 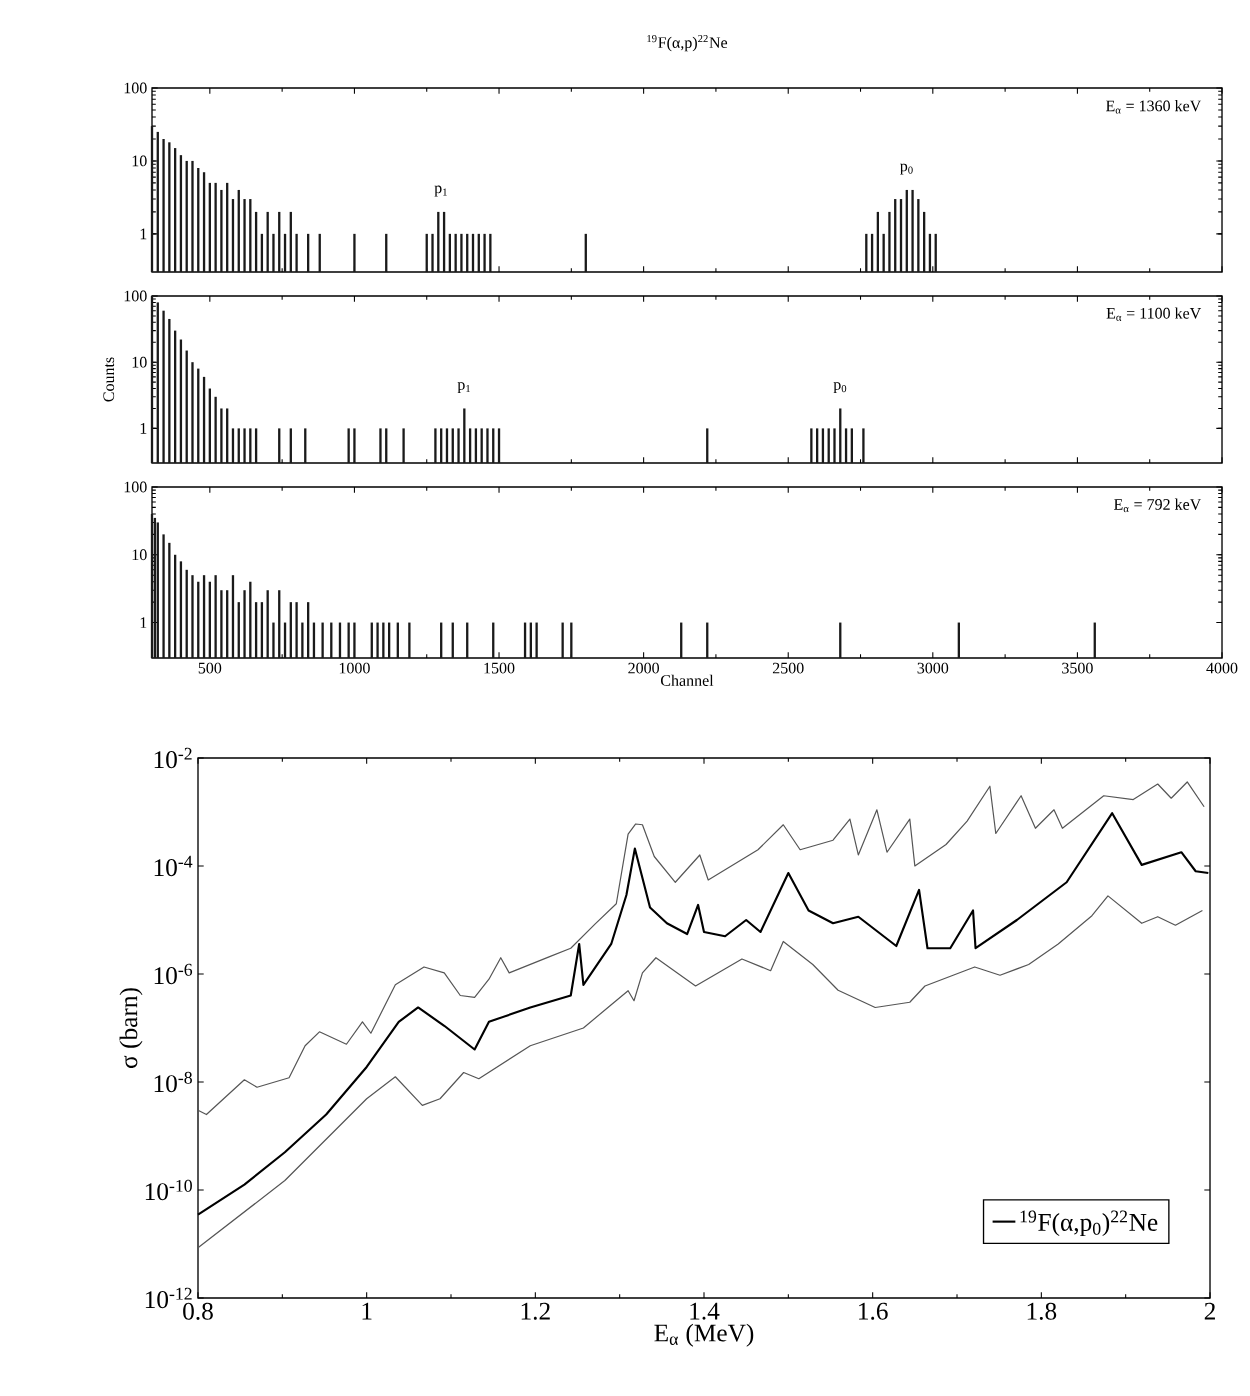 What do you see at coordinates (788, 668) in the screenshot?
I see `x-tick-label: 2500` at bounding box center [788, 668].